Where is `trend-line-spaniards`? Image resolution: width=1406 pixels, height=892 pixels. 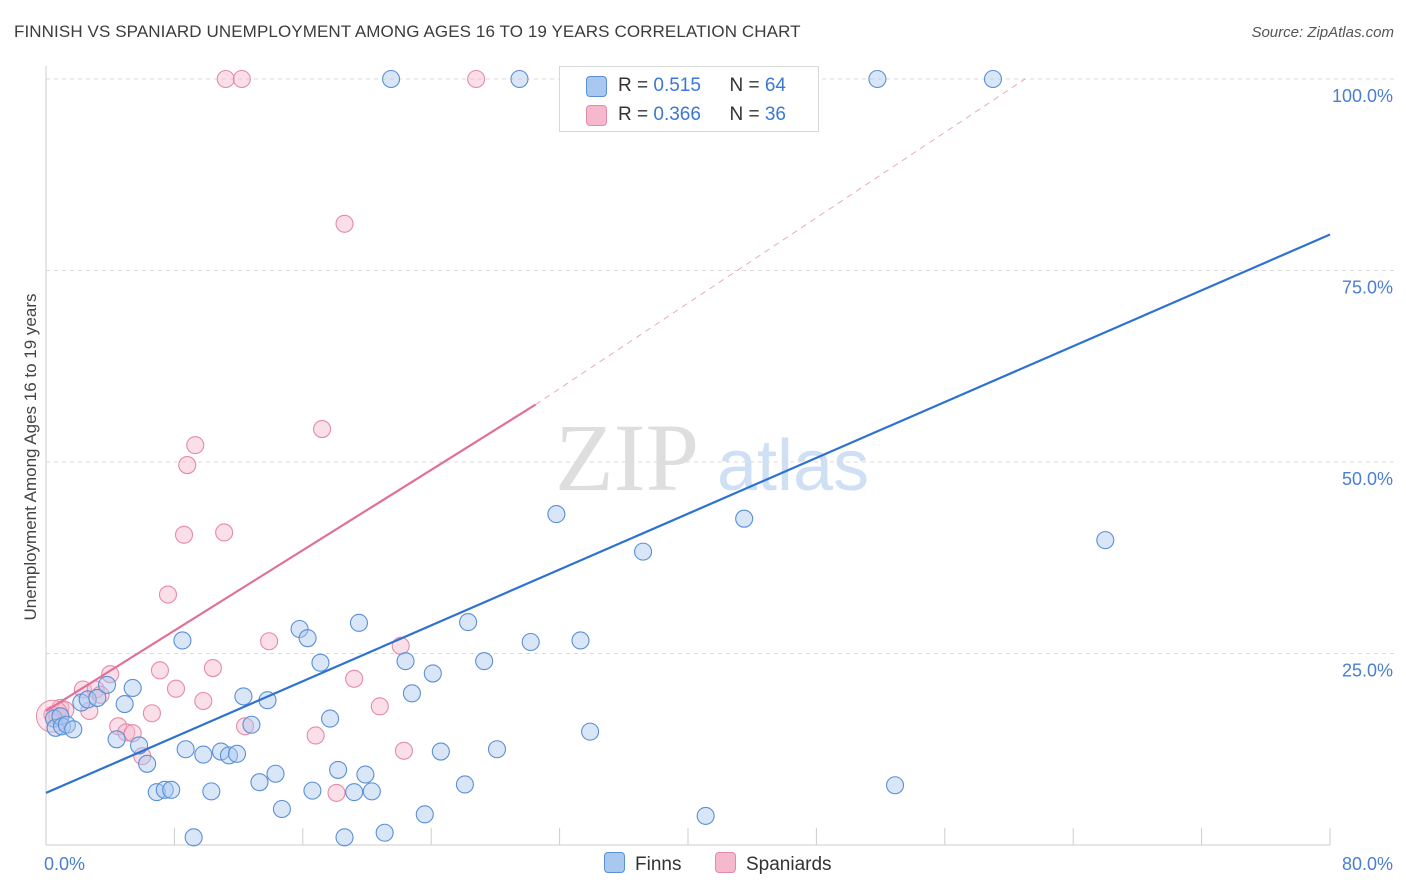 trend-line-spaniards is located at coordinates (291, 557).